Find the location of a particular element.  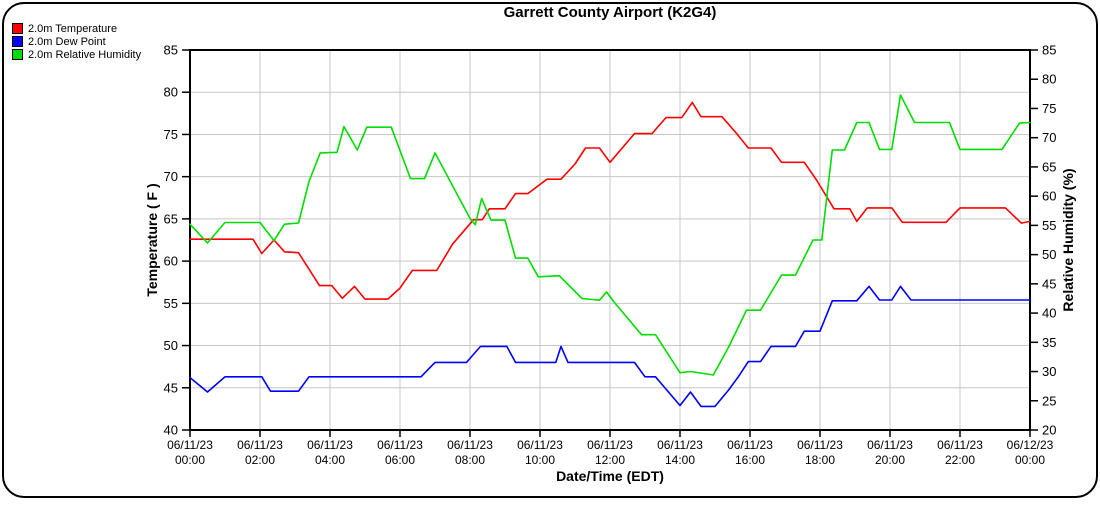

x-axis-tick-time: 18:00 is located at coordinates (820, 460).